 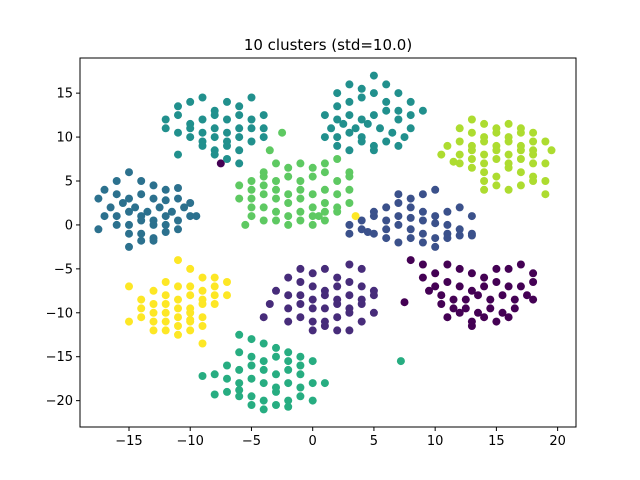 What do you see at coordinates (496, 441) in the screenshot?
I see `x-tick-label: 15` at bounding box center [496, 441].